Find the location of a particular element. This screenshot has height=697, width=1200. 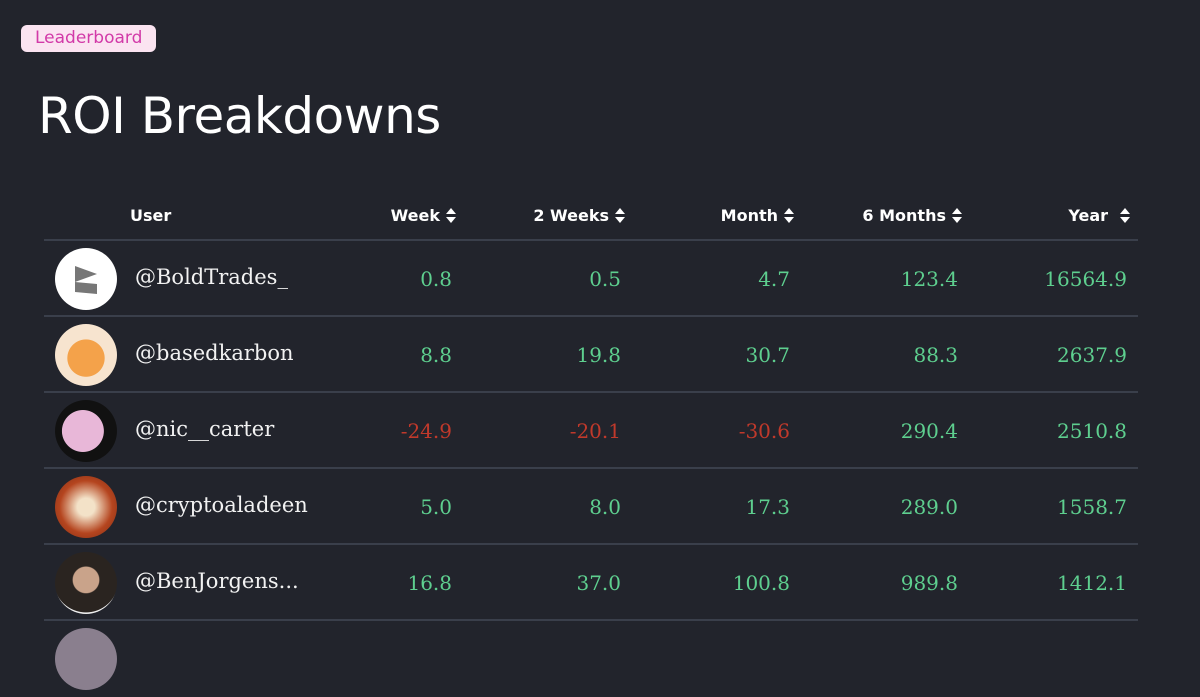

leaderboard-badge: Leaderboard is located at coordinates (89, 38).